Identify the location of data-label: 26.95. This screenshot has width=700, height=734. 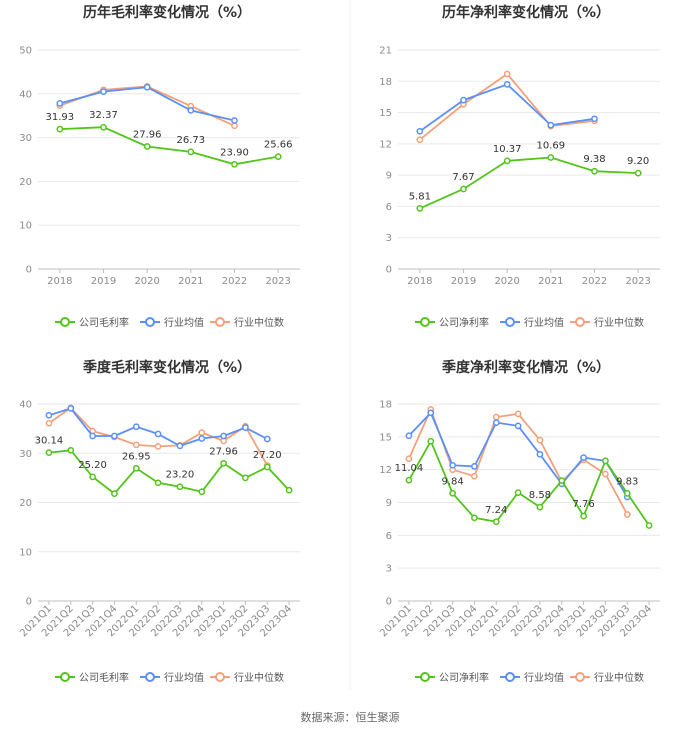
(136, 456).